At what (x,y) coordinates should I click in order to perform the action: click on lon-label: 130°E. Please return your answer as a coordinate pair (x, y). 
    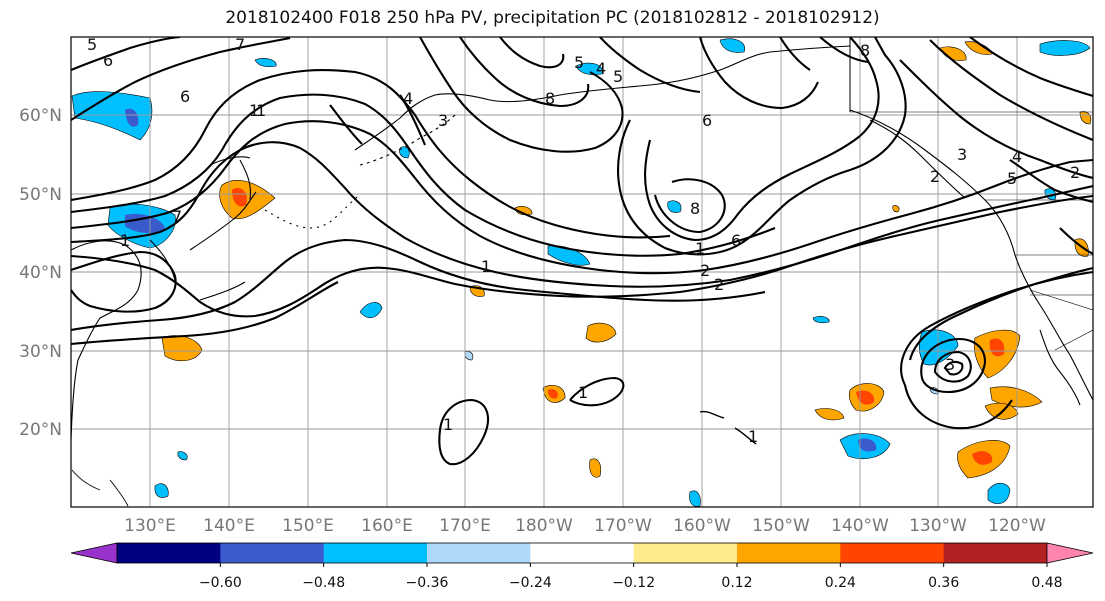
    Looking at the image, I should click on (150, 526).